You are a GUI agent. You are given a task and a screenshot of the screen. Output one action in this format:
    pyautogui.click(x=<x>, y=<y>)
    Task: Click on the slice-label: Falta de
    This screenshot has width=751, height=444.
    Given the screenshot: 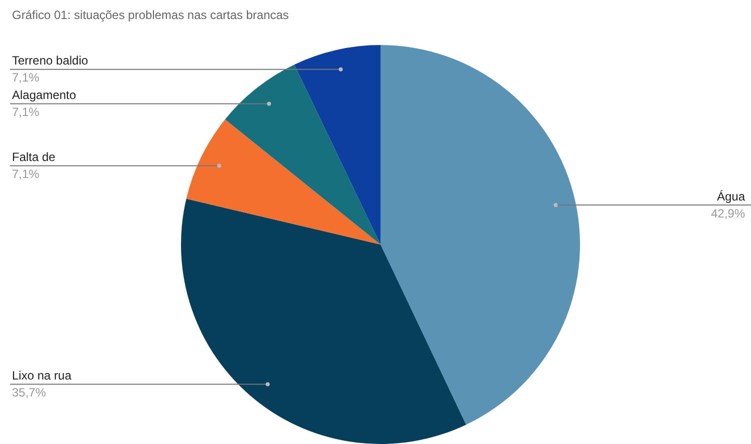 What is the action you would take?
    pyautogui.click(x=34, y=157)
    